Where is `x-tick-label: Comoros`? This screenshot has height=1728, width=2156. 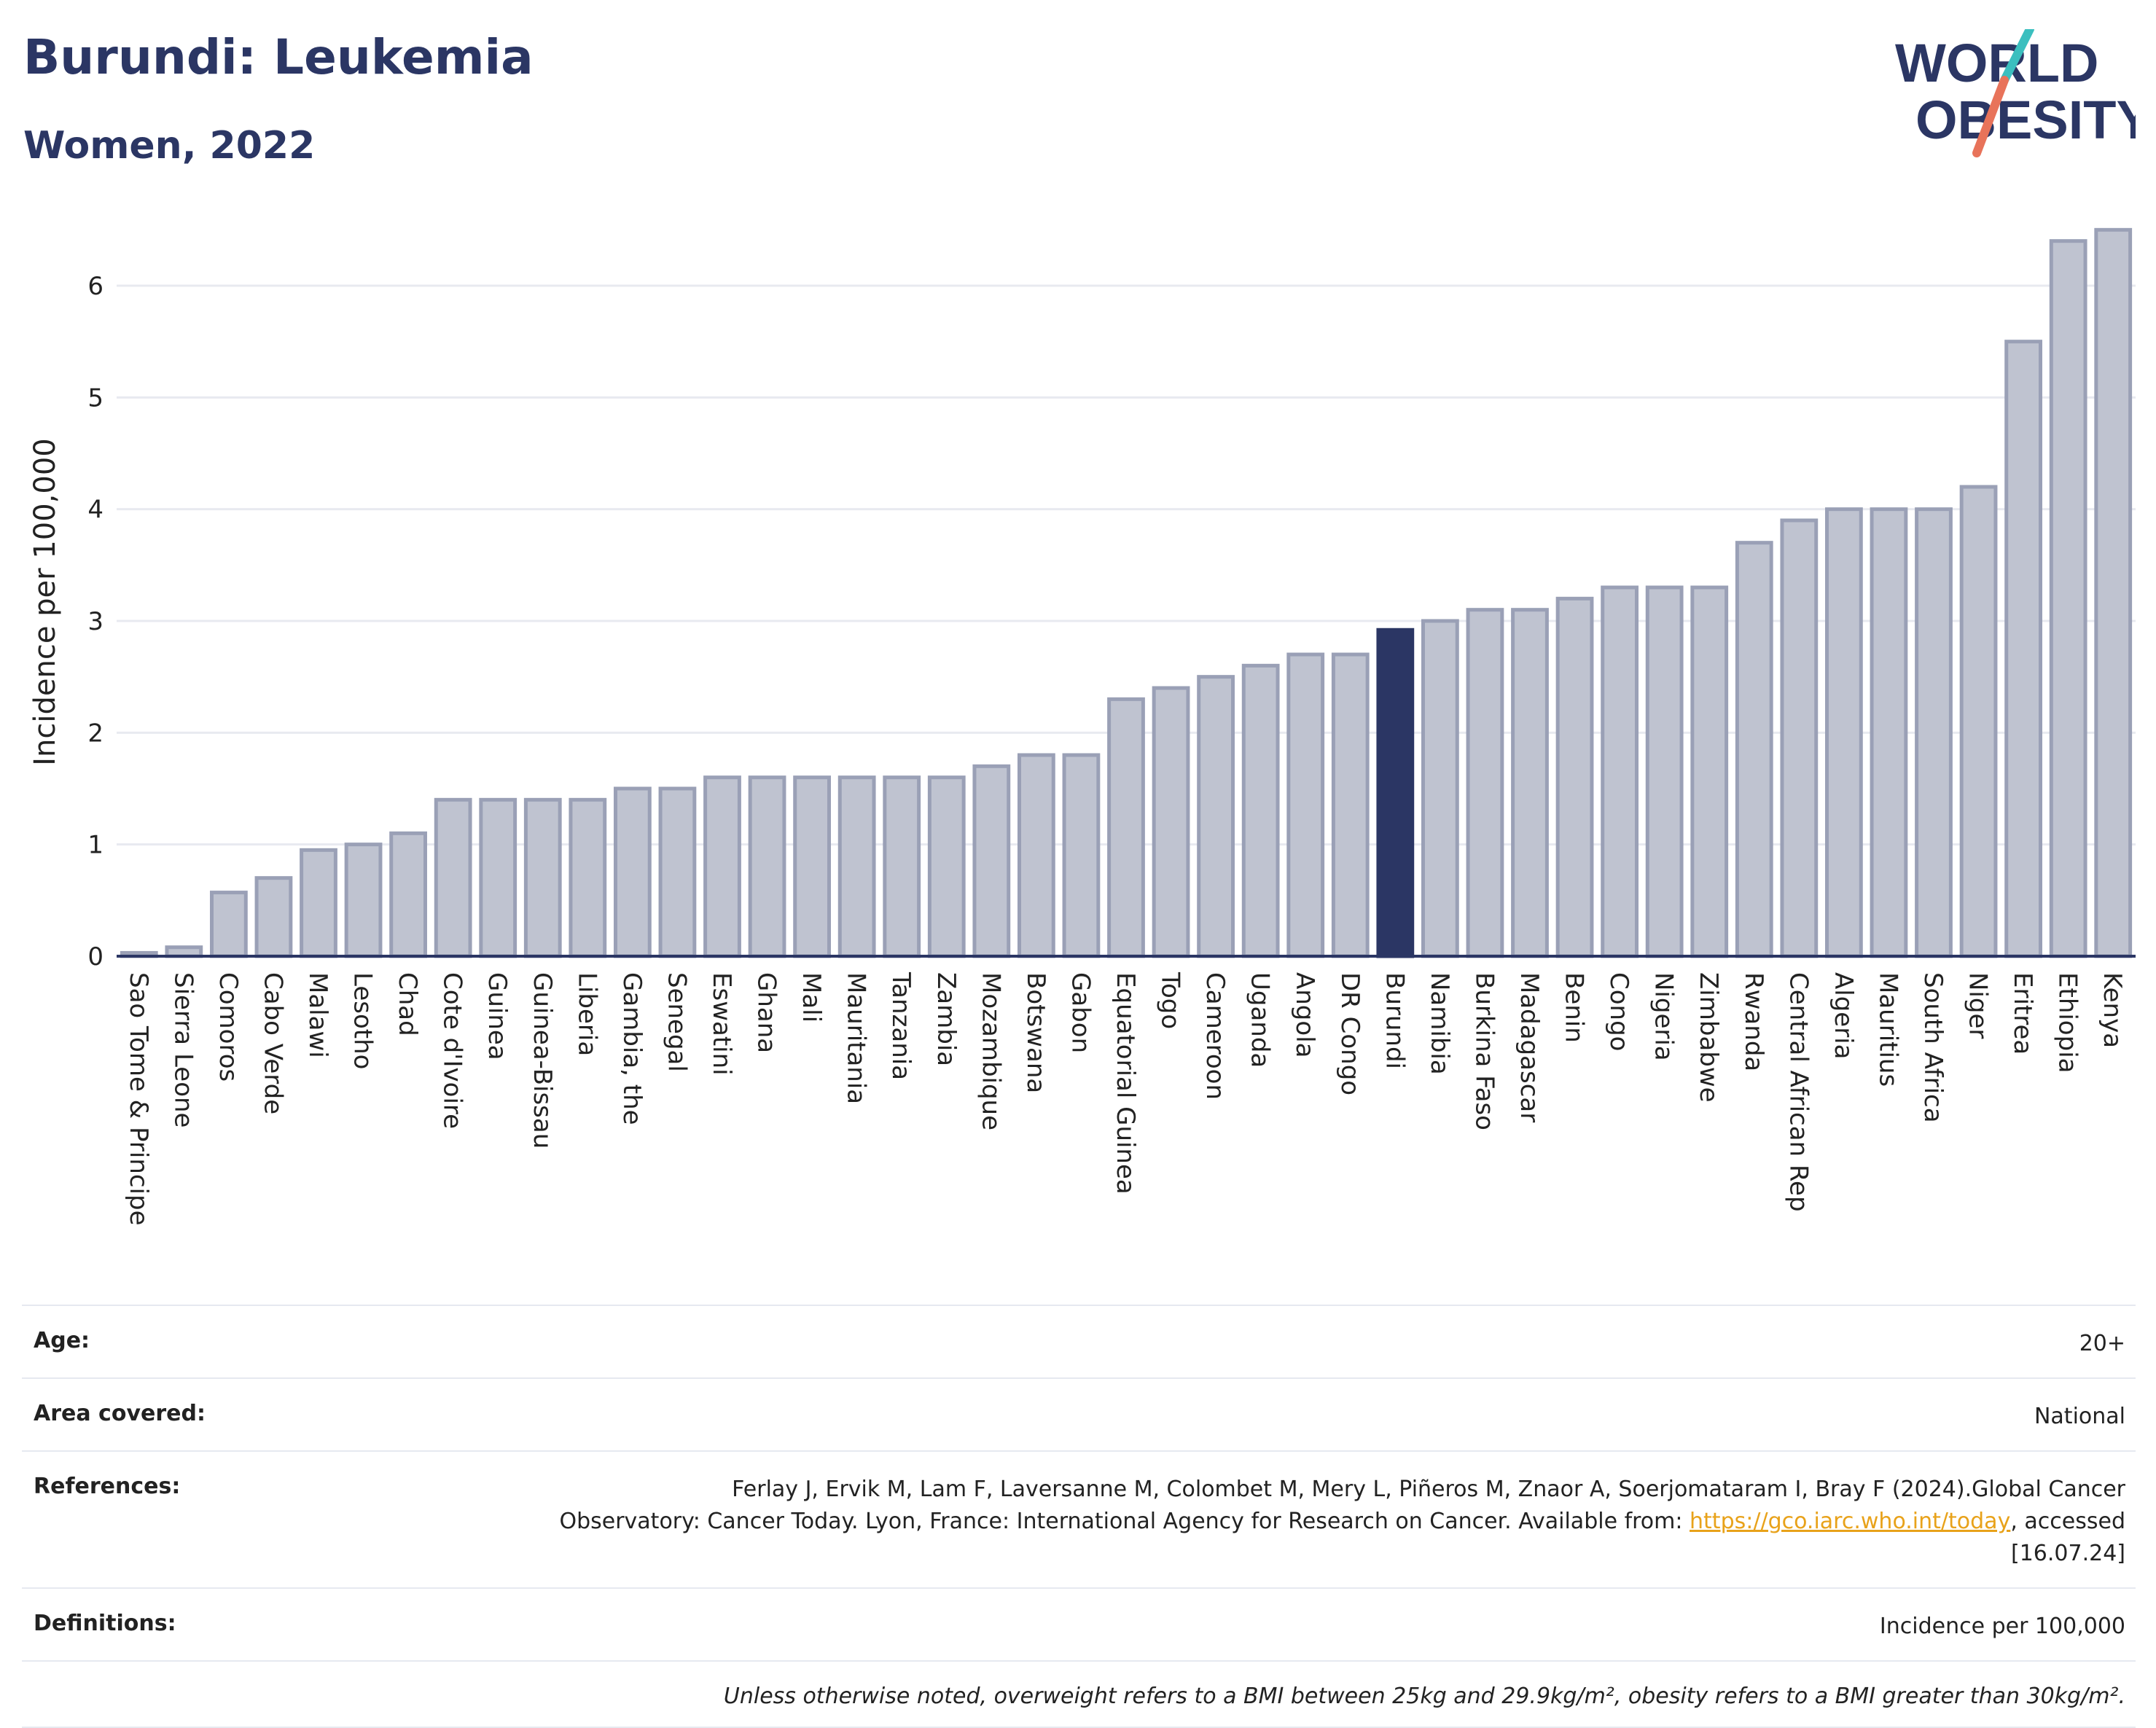 x-tick-label: Comoros is located at coordinates (229, 1027).